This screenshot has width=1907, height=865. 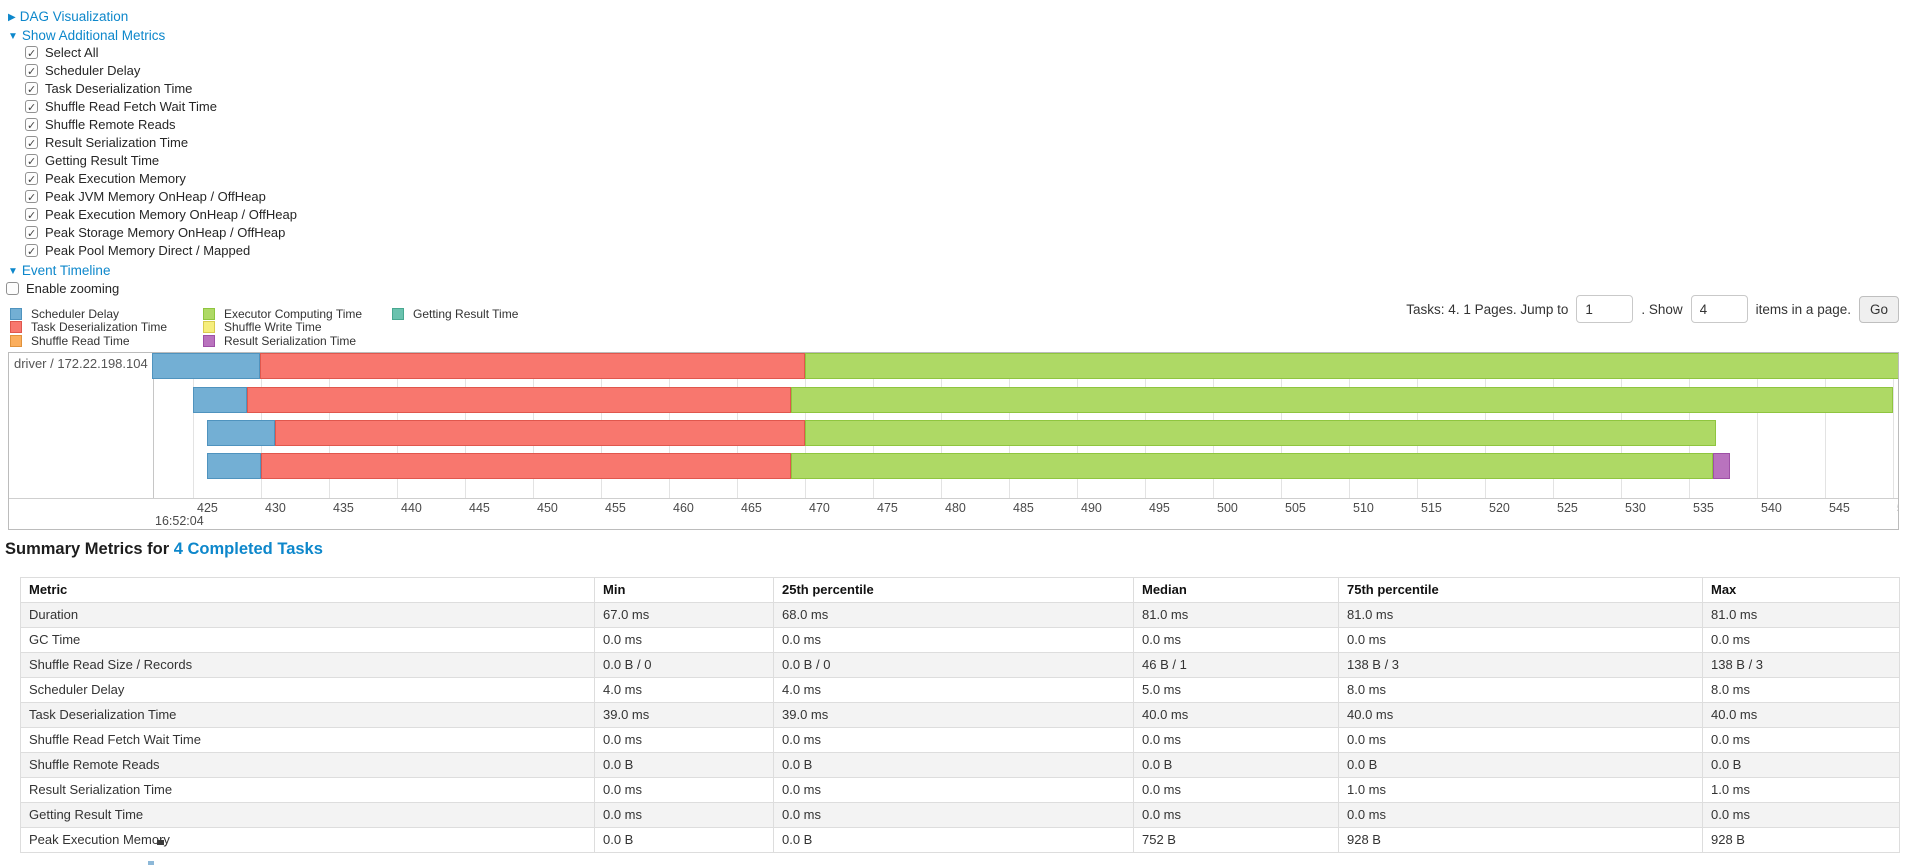 I want to click on jump-to-page-input, so click(x=1605, y=309).